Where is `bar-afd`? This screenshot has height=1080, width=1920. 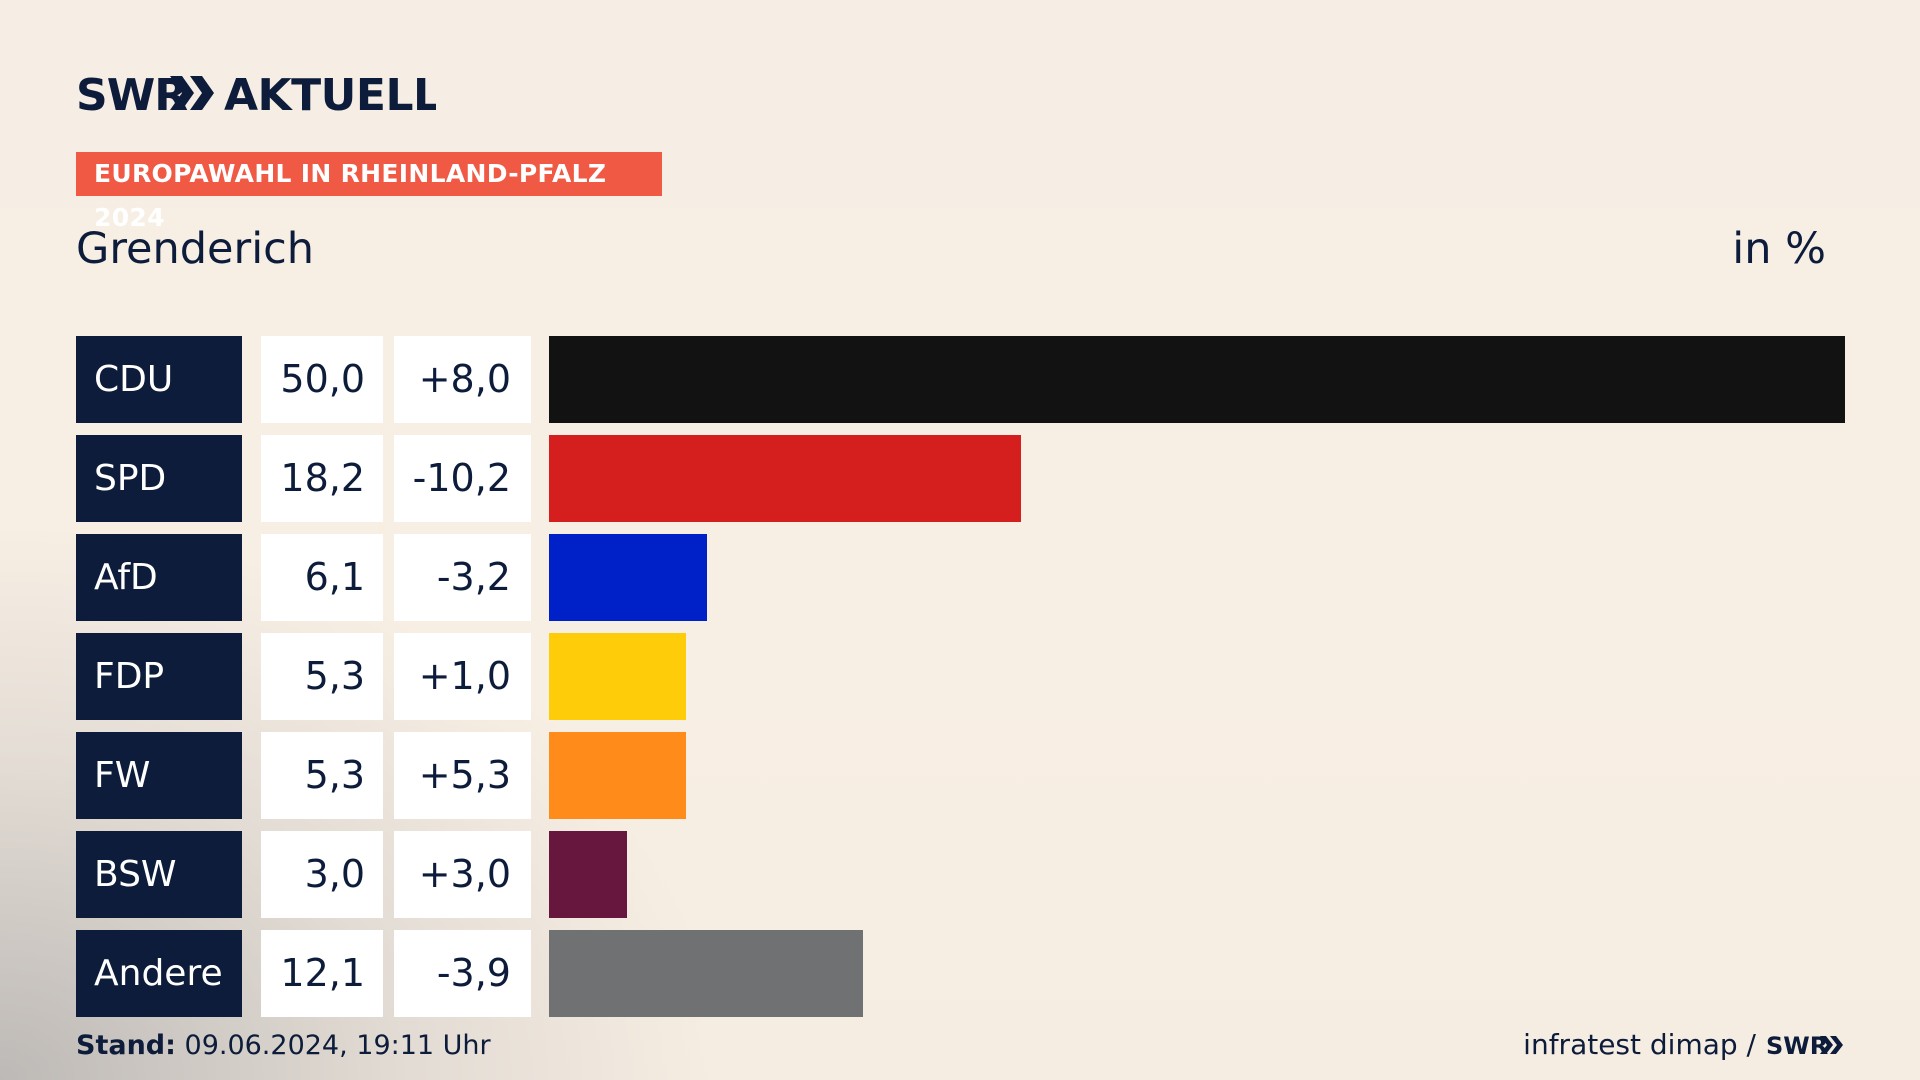 bar-afd is located at coordinates (628, 577).